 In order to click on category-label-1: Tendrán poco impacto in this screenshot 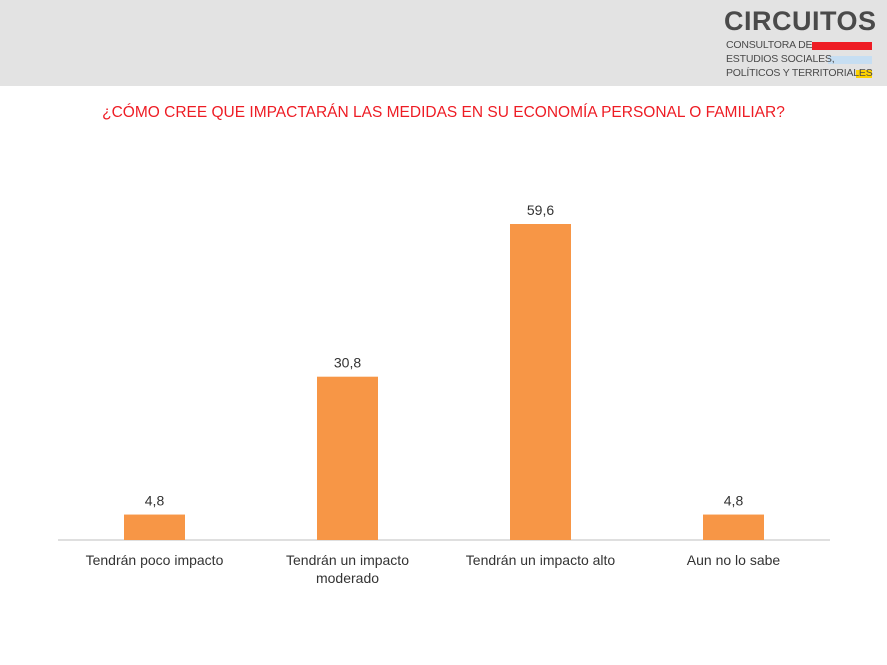, I will do `click(154, 560)`.